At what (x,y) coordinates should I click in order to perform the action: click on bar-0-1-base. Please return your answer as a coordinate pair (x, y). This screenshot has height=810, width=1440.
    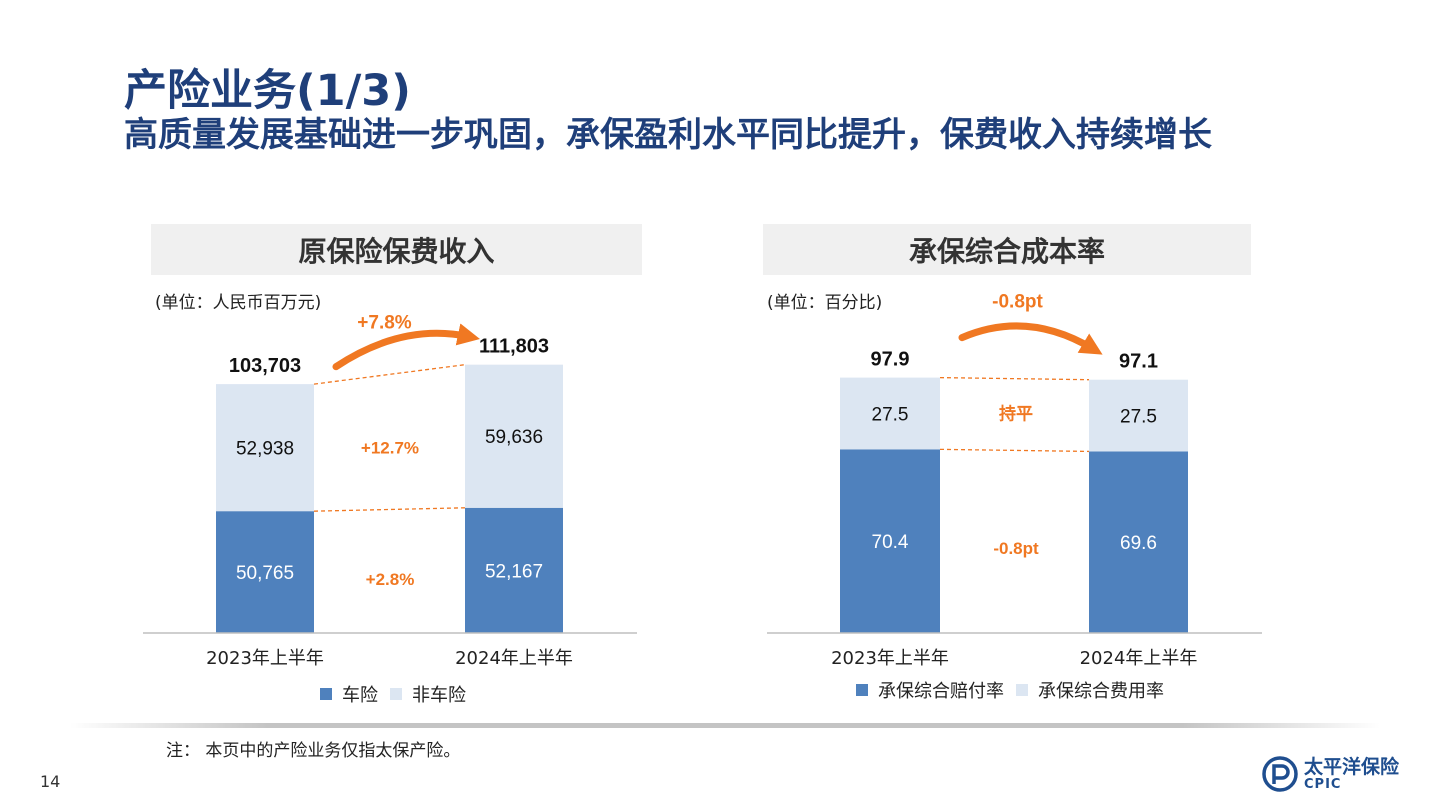
    Looking at the image, I should click on (514, 570).